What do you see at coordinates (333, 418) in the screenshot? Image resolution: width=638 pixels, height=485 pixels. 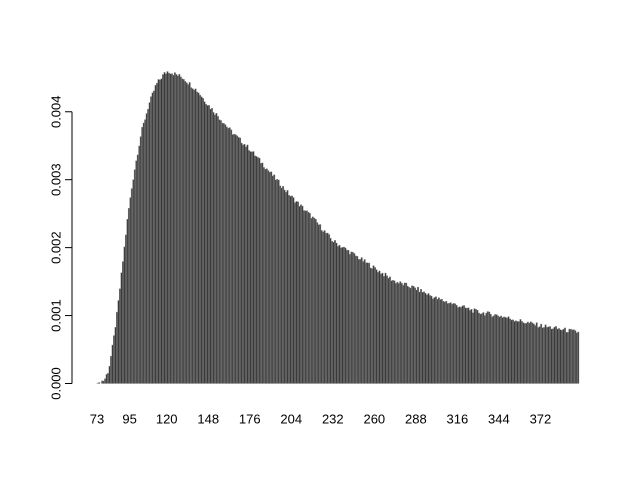 I see `x-tick-label: 232` at bounding box center [333, 418].